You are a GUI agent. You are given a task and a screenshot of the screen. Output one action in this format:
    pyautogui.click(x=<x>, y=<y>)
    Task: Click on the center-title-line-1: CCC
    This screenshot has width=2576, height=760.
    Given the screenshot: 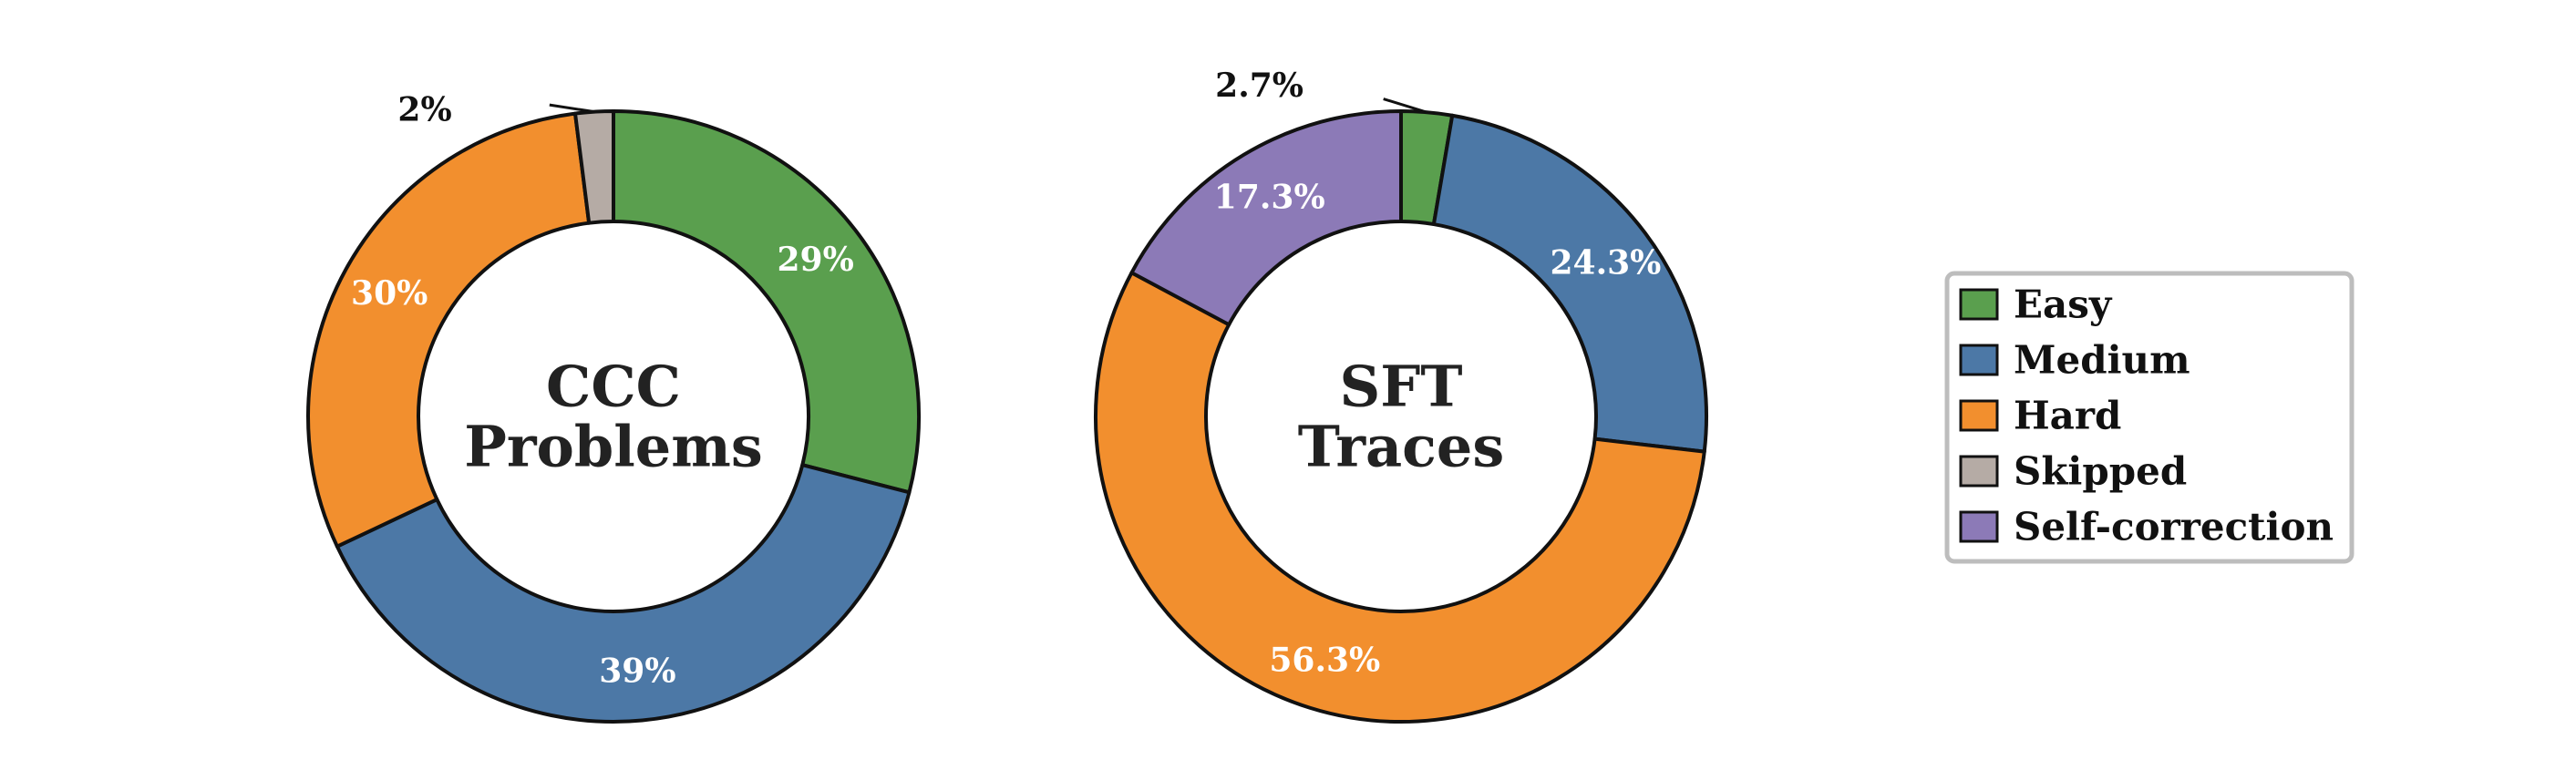 What is the action you would take?
    pyautogui.click(x=613, y=387)
    